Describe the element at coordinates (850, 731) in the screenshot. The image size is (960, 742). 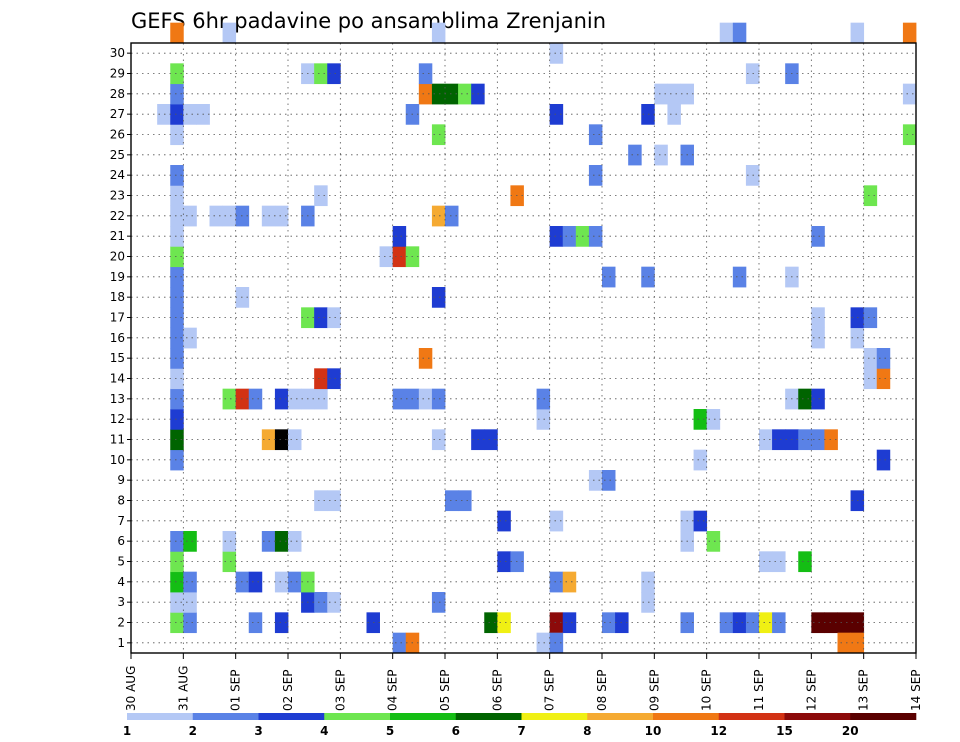
I see `colorbar-label: 20` at that location.